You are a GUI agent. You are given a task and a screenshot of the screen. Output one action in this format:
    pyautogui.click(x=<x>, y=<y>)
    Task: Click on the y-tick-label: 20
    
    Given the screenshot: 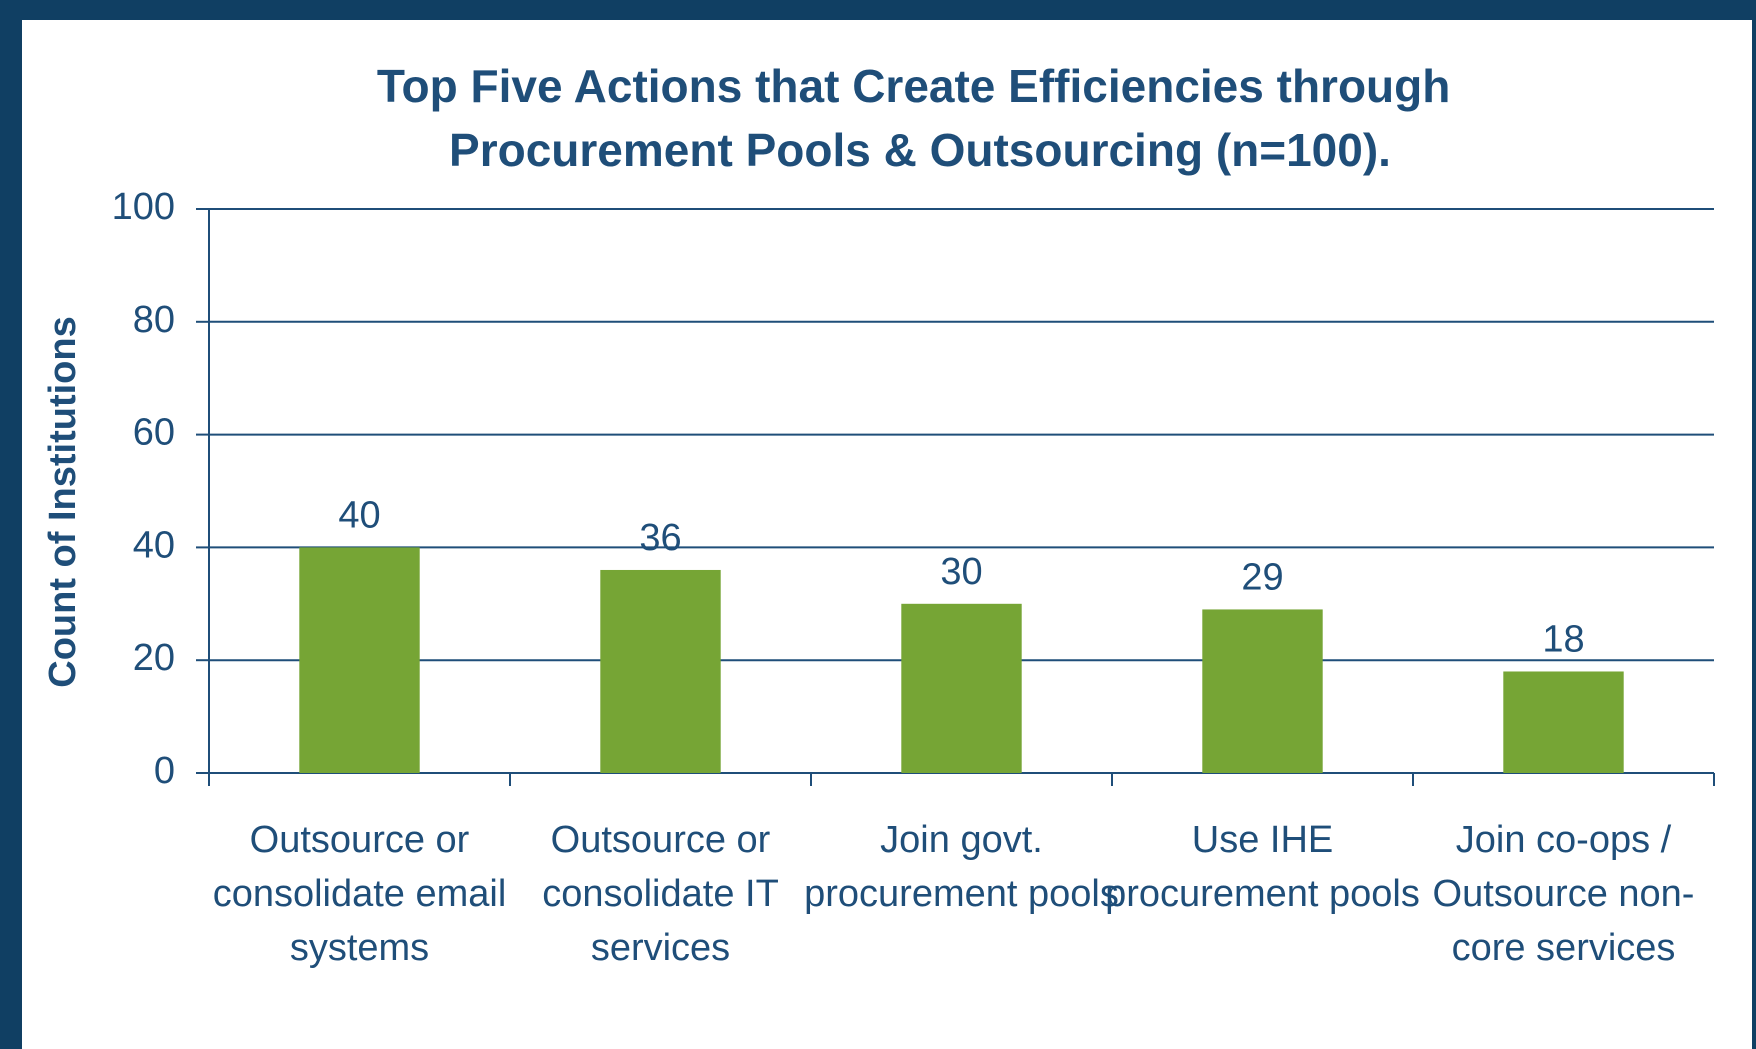 What is the action you would take?
    pyautogui.click(x=154, y=658)
    